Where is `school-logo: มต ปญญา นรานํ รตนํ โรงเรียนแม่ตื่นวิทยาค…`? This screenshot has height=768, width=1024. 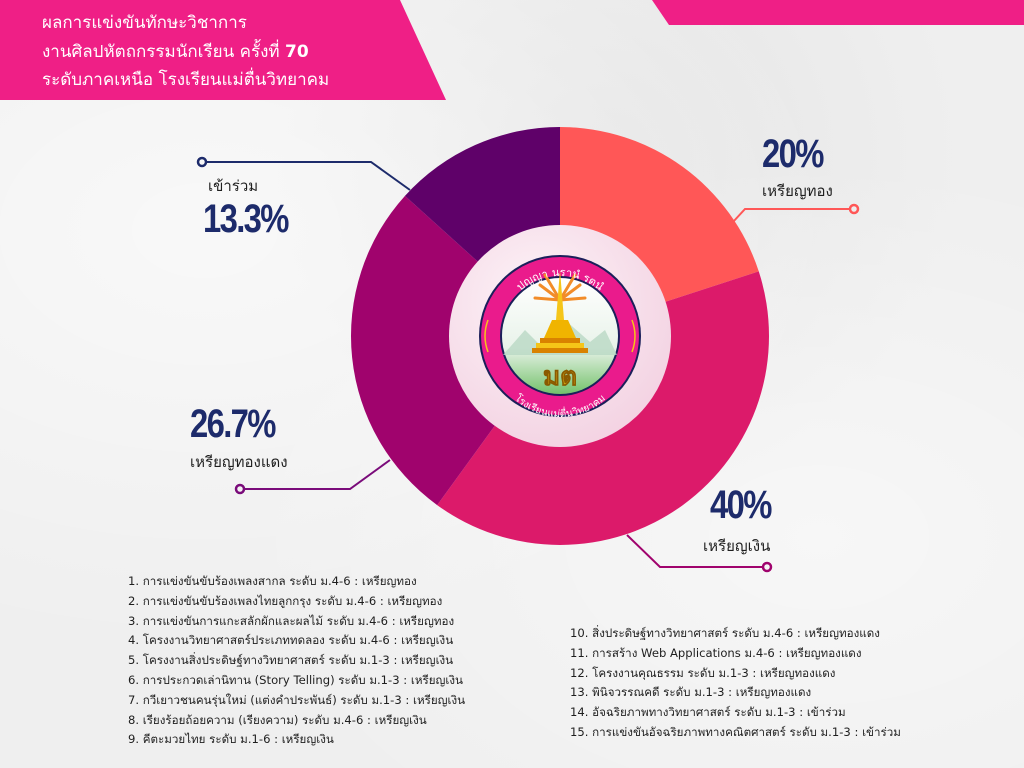 school-logo: มต ปญญา นรานํ รตนํ โรงเรียนแม่ตื่นวิทยาค… is located at coordinates (560, 337).